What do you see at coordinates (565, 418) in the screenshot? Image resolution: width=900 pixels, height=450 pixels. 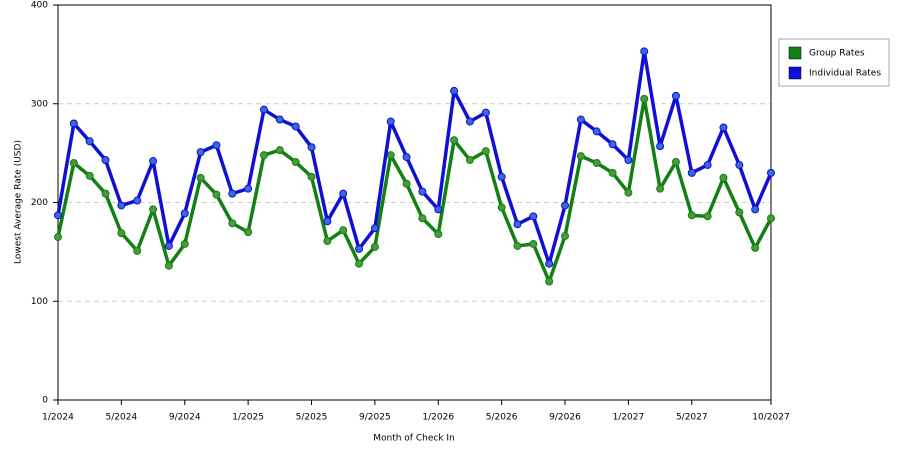 I see `x-tick-label: 9/2026` at bounding box center [565, 418].